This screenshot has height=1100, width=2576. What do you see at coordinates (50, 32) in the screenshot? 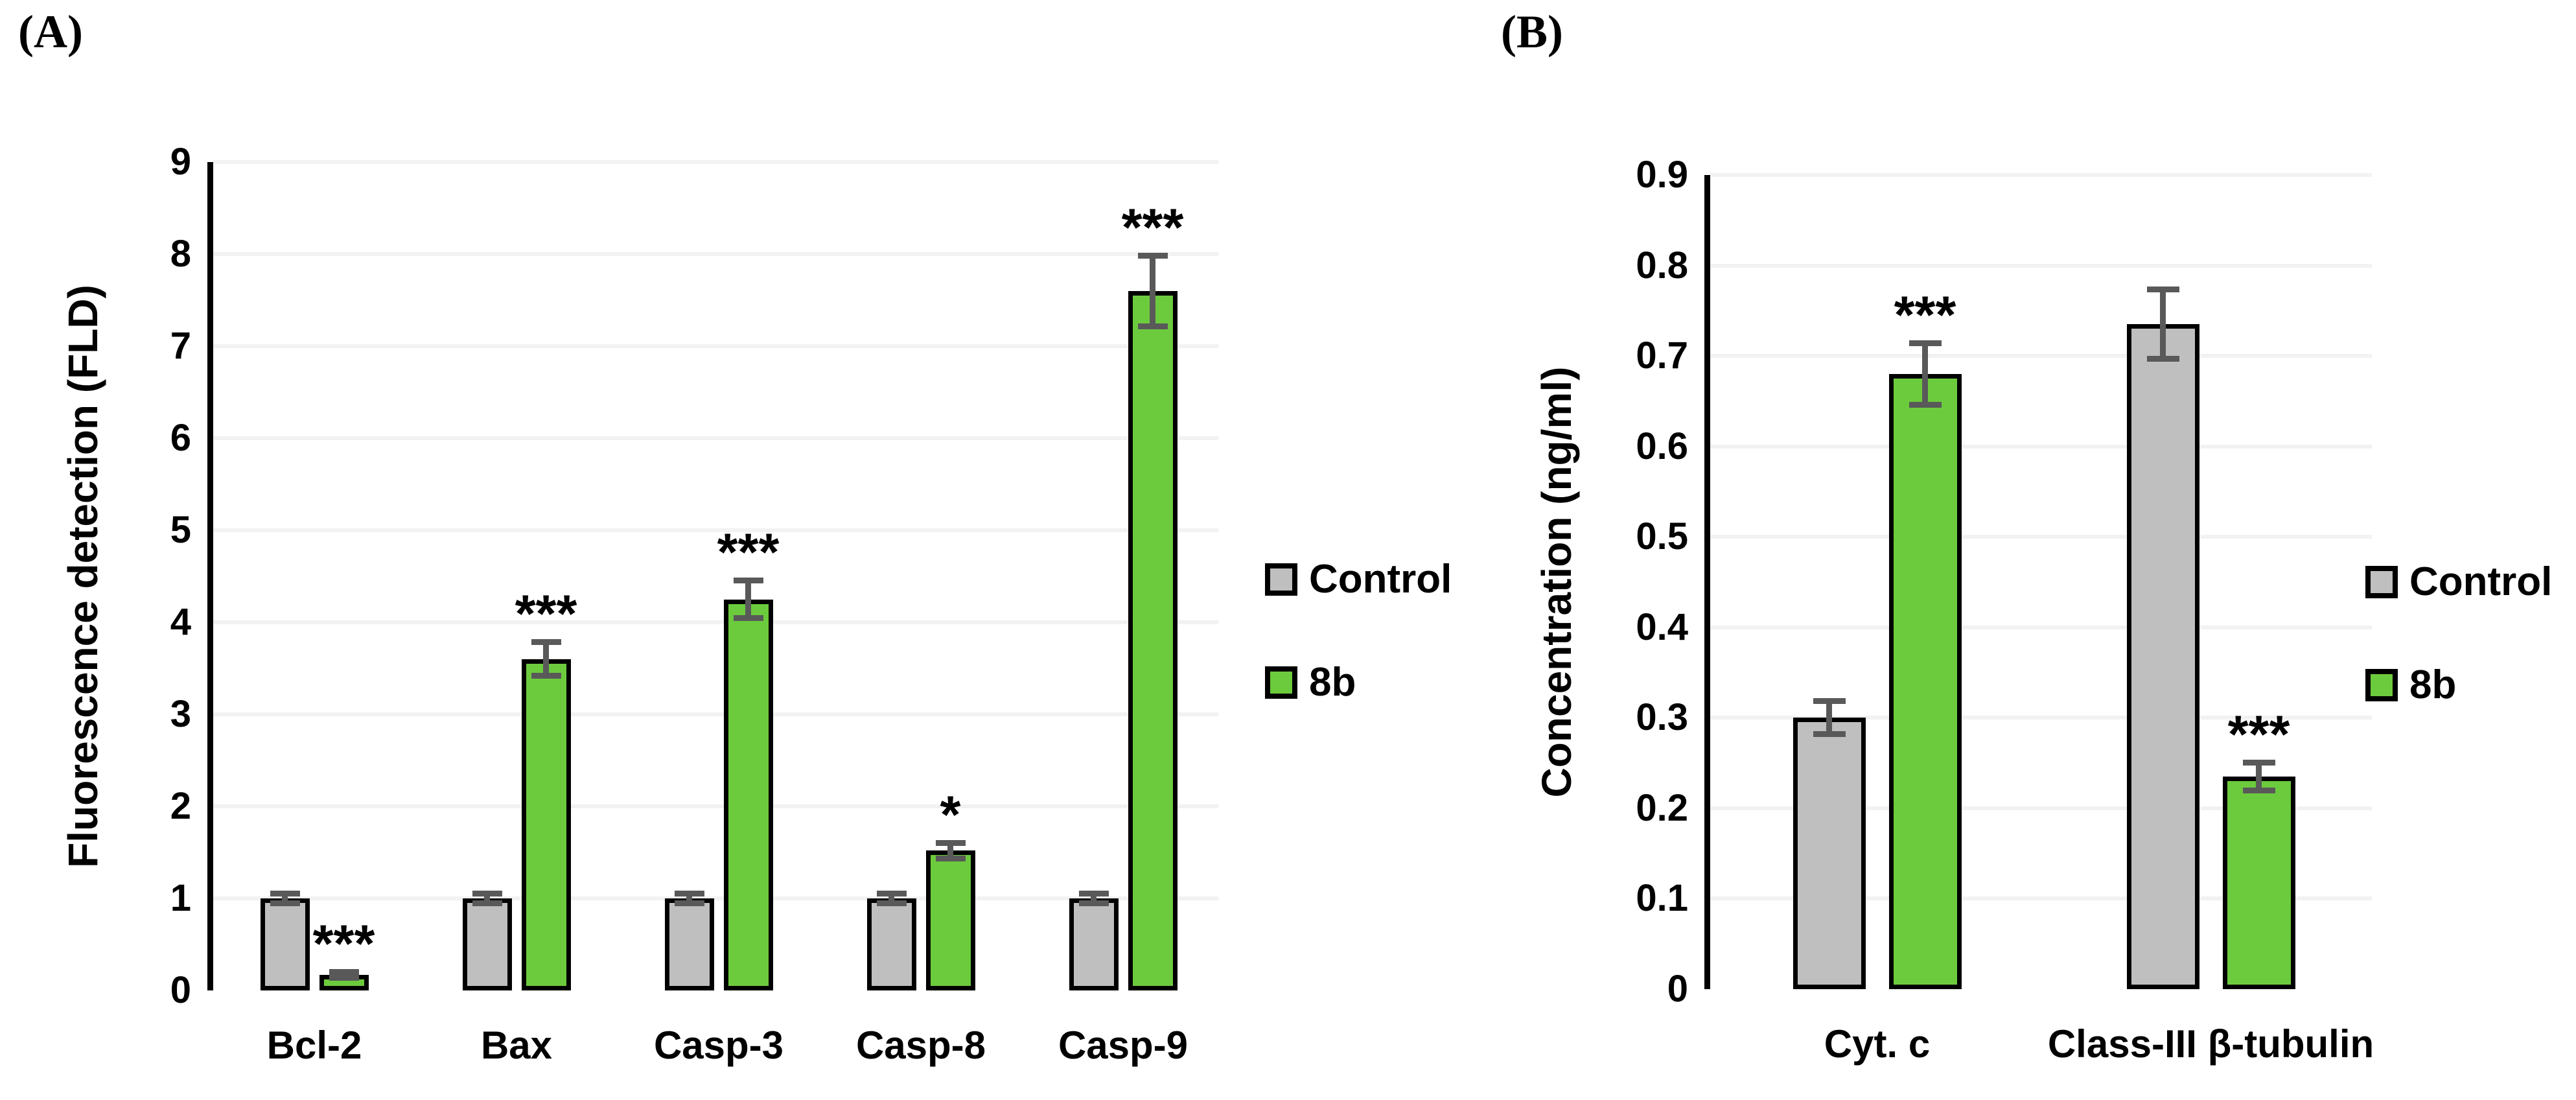
I see `panel-a-label: (A)` at bounding box center [50, 32].